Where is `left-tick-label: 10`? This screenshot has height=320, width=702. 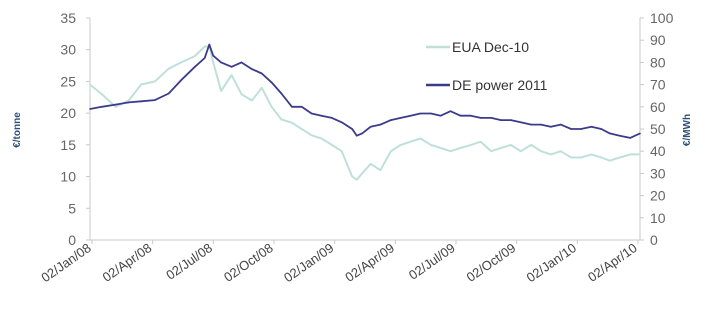 left-tick-label: 10 is located at coordinates (68, 177).